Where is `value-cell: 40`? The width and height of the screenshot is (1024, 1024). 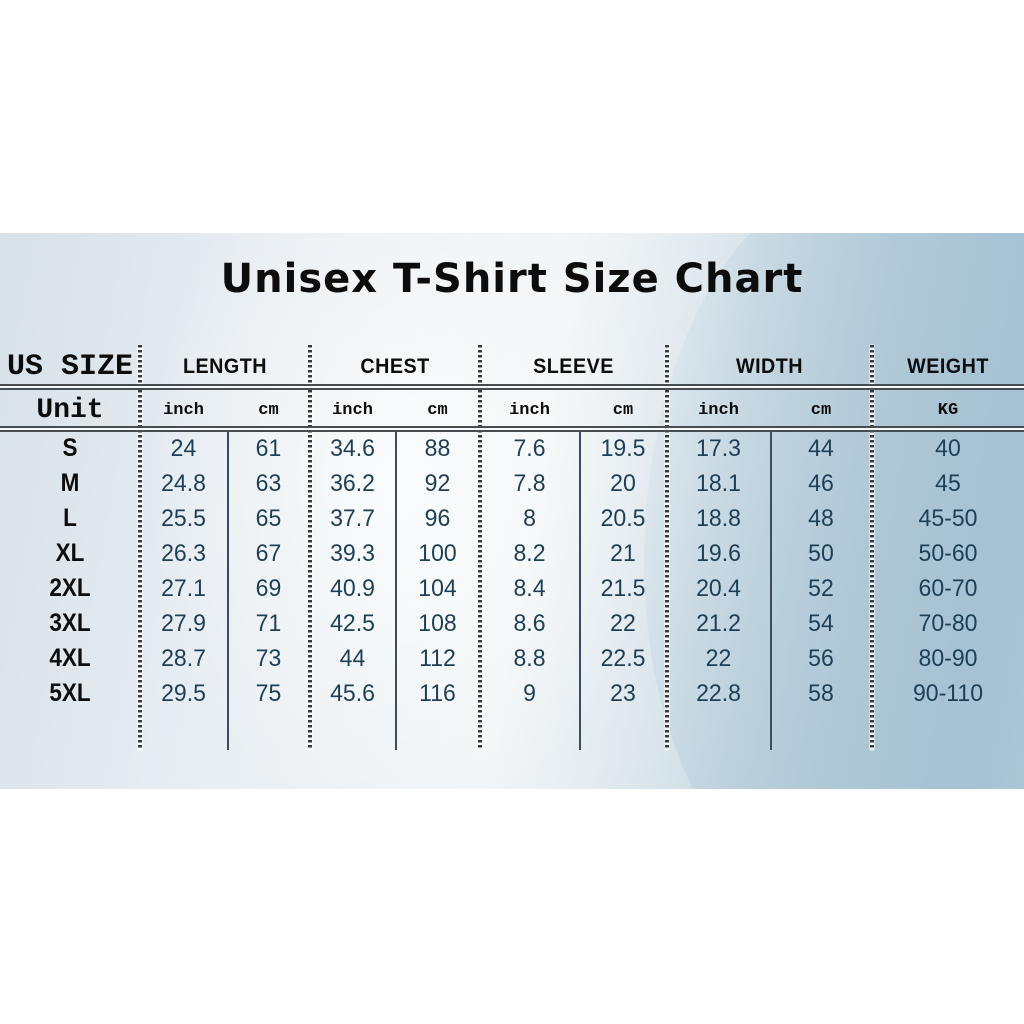 value-cell: 40 is located at coordinates (948, 448).